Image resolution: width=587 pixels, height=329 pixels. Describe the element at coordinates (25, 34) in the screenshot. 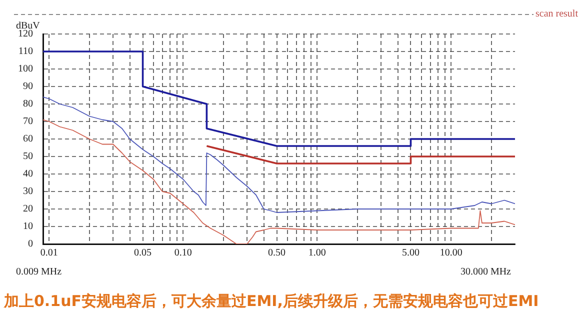

I see `y-tick-label: 120` at that location.